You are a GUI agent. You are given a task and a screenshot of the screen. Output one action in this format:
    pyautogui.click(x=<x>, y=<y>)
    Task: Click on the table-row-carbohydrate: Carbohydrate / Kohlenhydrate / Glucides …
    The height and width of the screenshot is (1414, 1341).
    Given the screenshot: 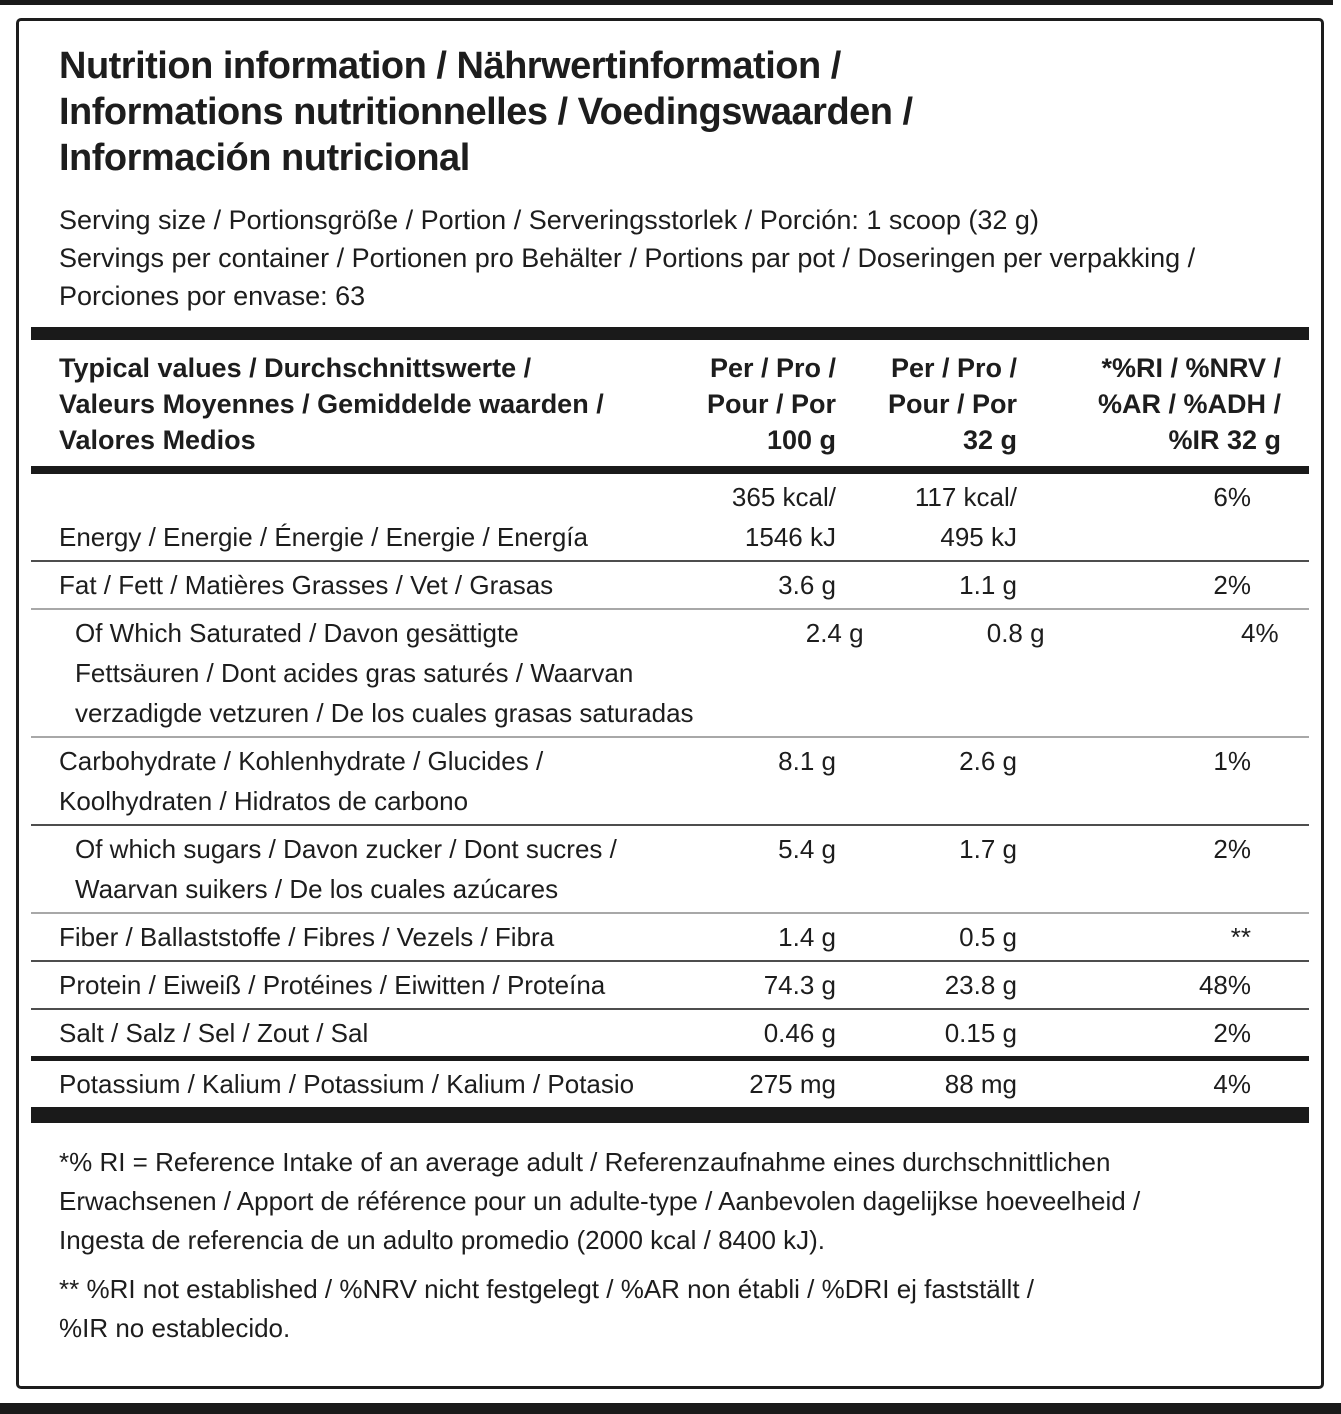 What is the action you would take?
    pyautogui.click(x=670, y=782)
    